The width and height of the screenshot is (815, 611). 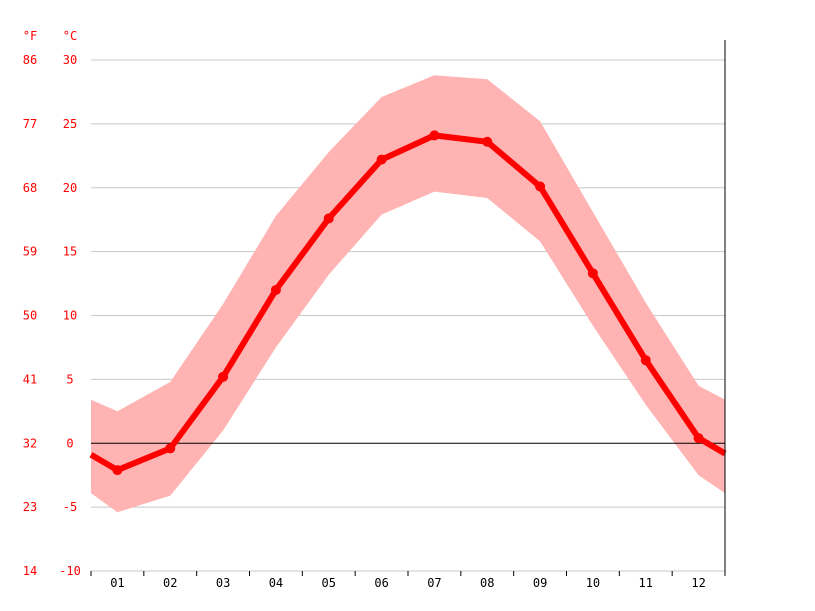 I want to click on x-tick-label: 06, so click(x=381, y=583).